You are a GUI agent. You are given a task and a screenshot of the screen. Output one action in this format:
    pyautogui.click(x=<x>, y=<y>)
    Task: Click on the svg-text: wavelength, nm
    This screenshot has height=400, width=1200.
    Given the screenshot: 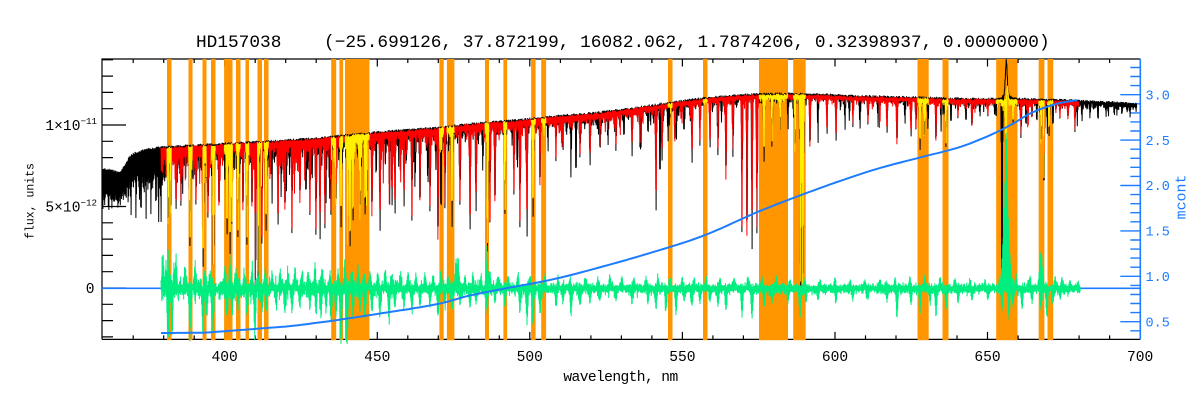 What is the action you would take?
    pyautogui.click(x=620, y=378)
    